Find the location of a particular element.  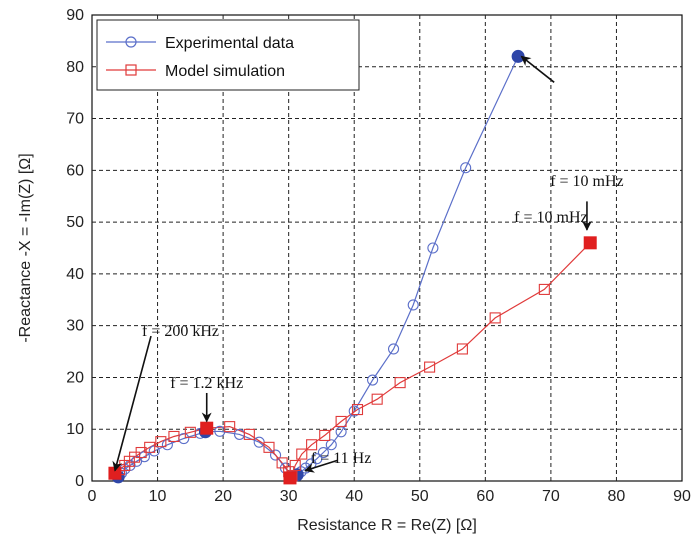

y-tick-label: 30 is located at coordinates (75, 326).